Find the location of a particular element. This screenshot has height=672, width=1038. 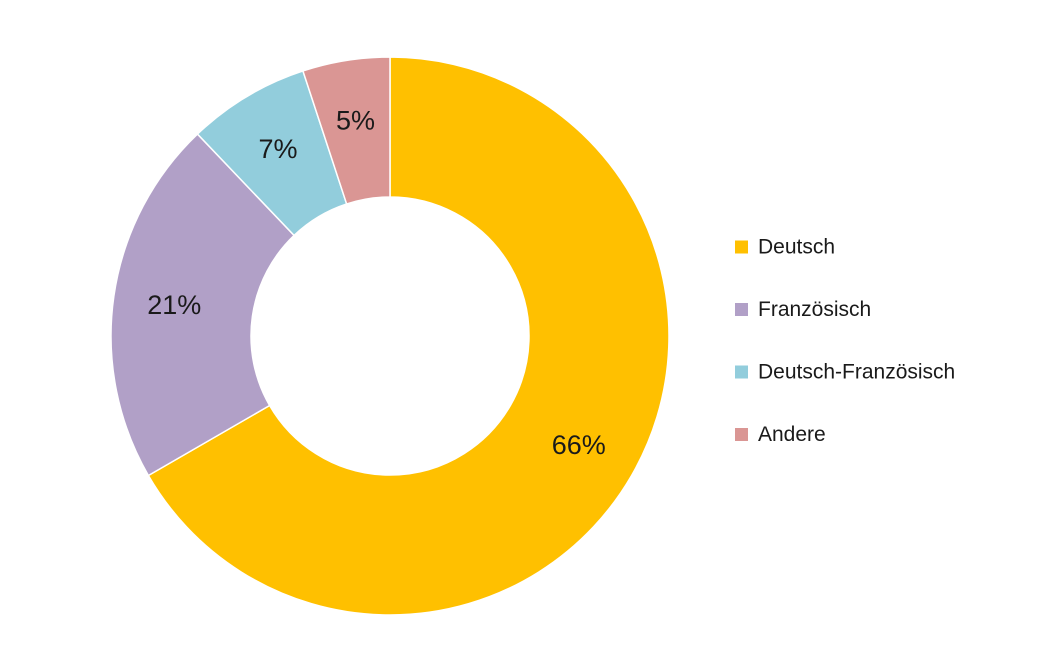

legend-item-deutsch-franzoesisch: Deutsch-Französisch is located at coordinates (845, 372).